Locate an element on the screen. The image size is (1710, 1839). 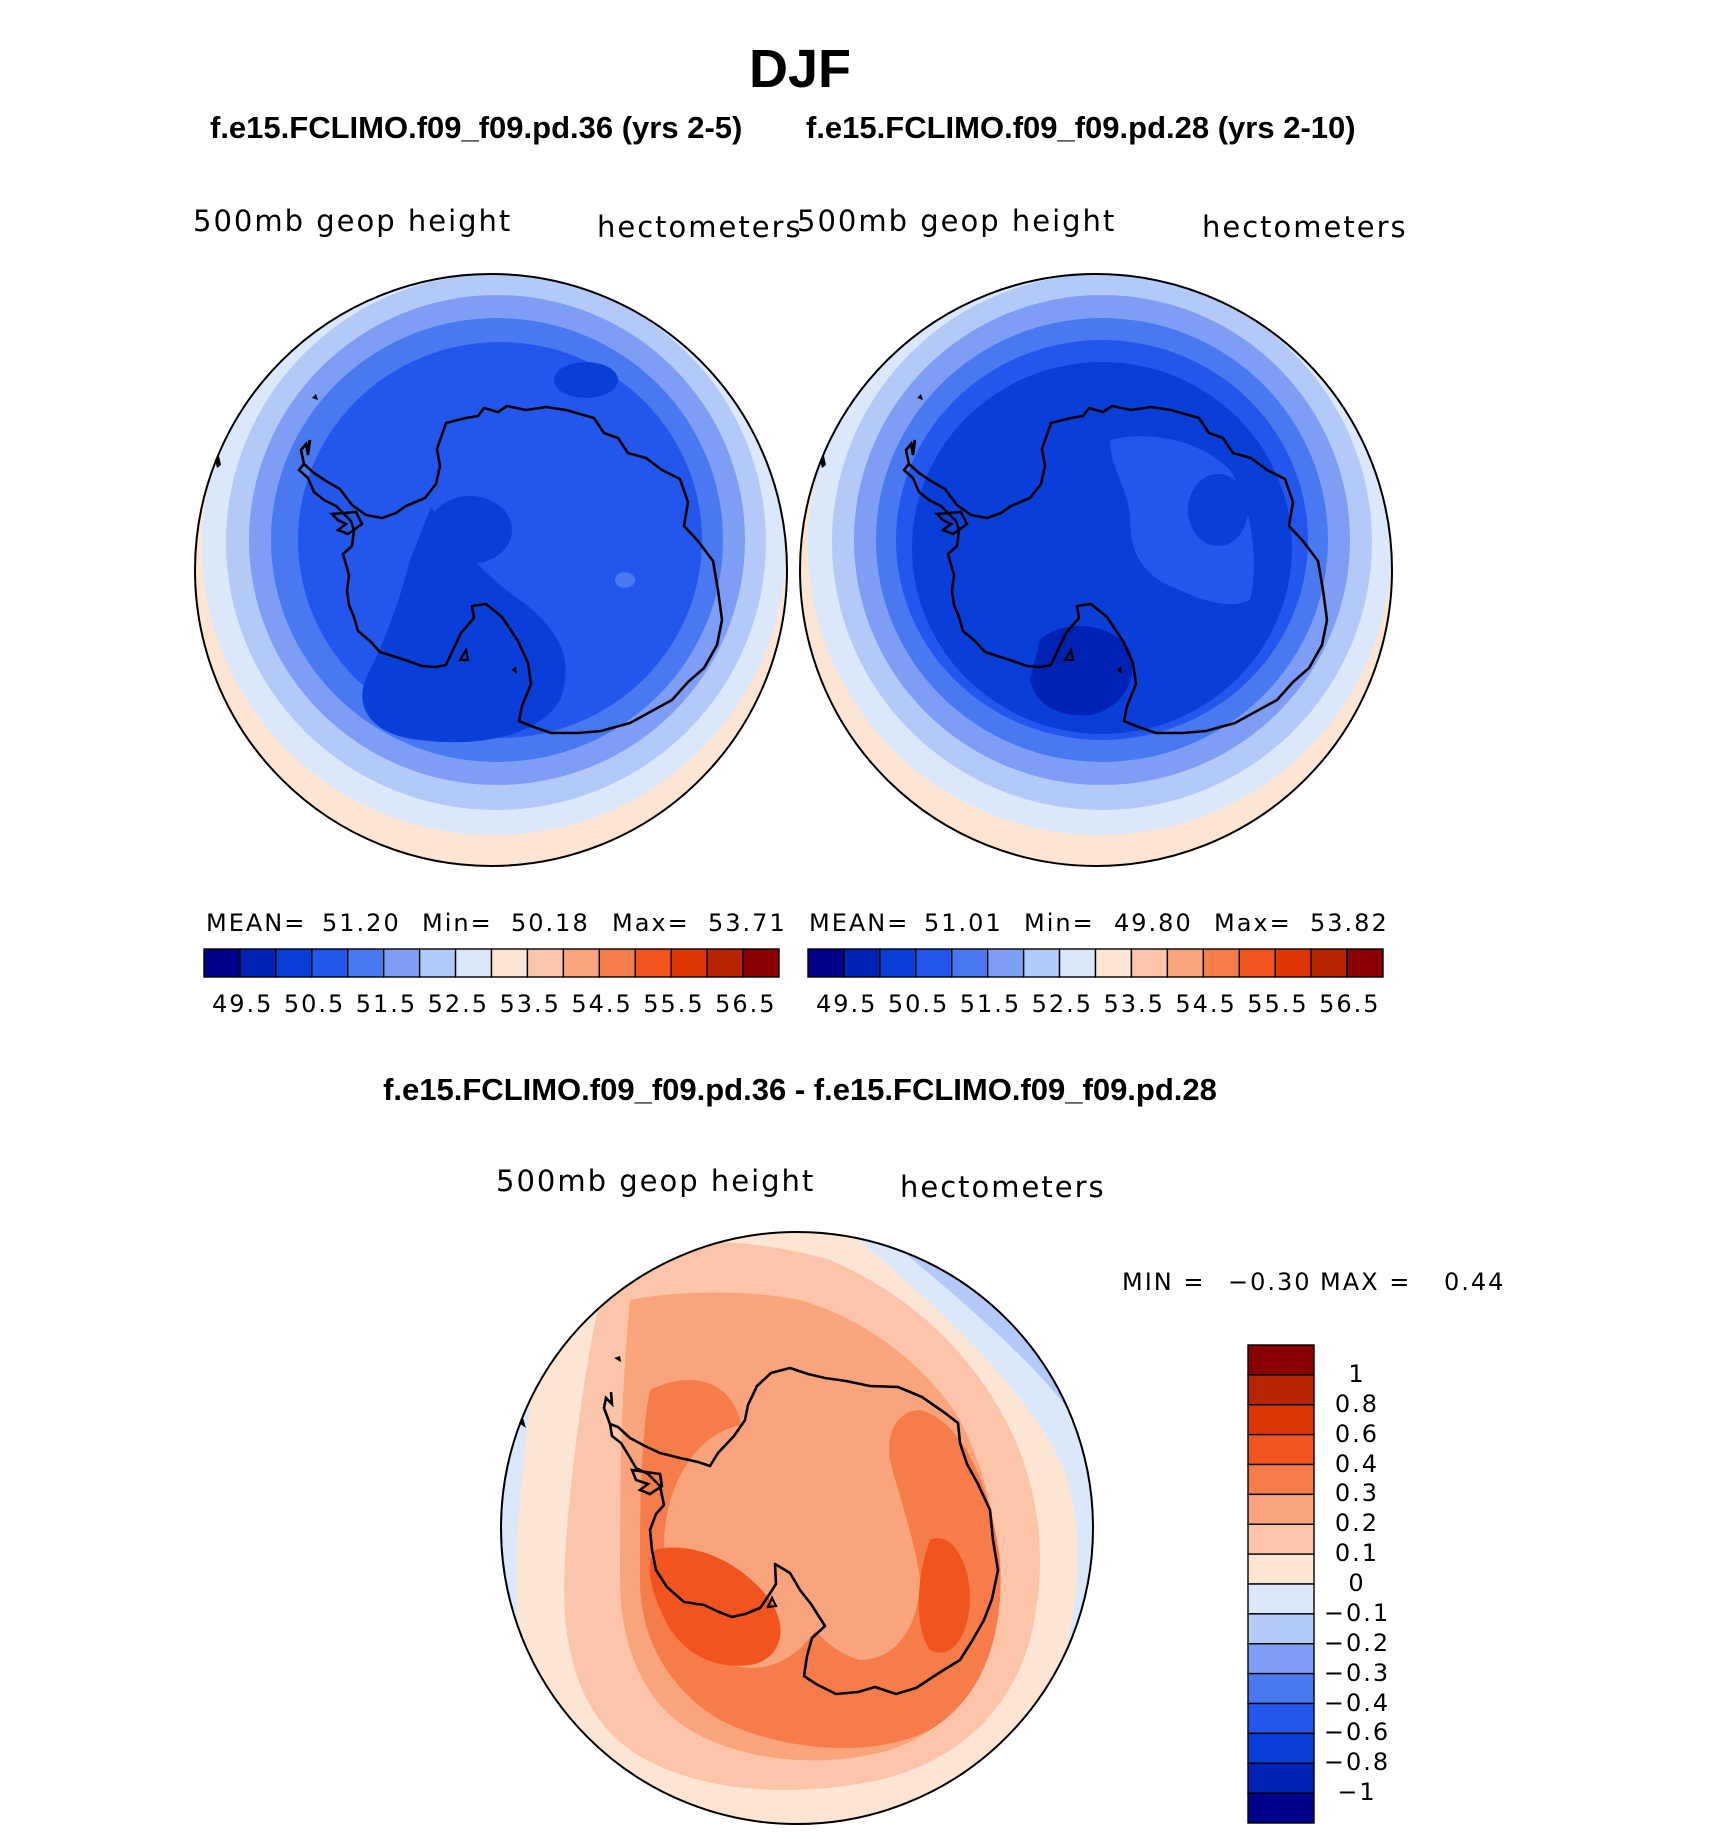
panel-2-min-label: Min= is located at coordinates (1059, 923).